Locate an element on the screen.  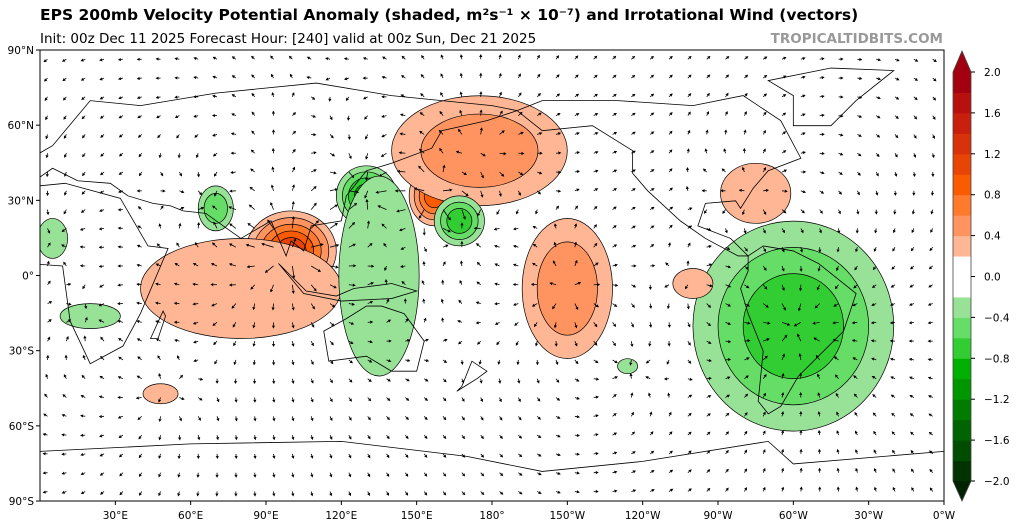
lon-label: 150°E is located at coordinates (417, 516).